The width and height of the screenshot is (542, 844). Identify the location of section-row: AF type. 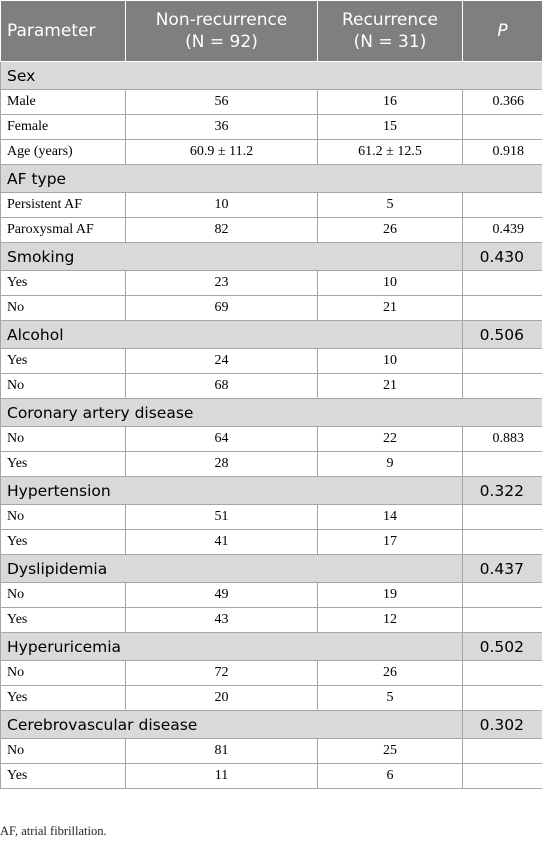
(271, 178).